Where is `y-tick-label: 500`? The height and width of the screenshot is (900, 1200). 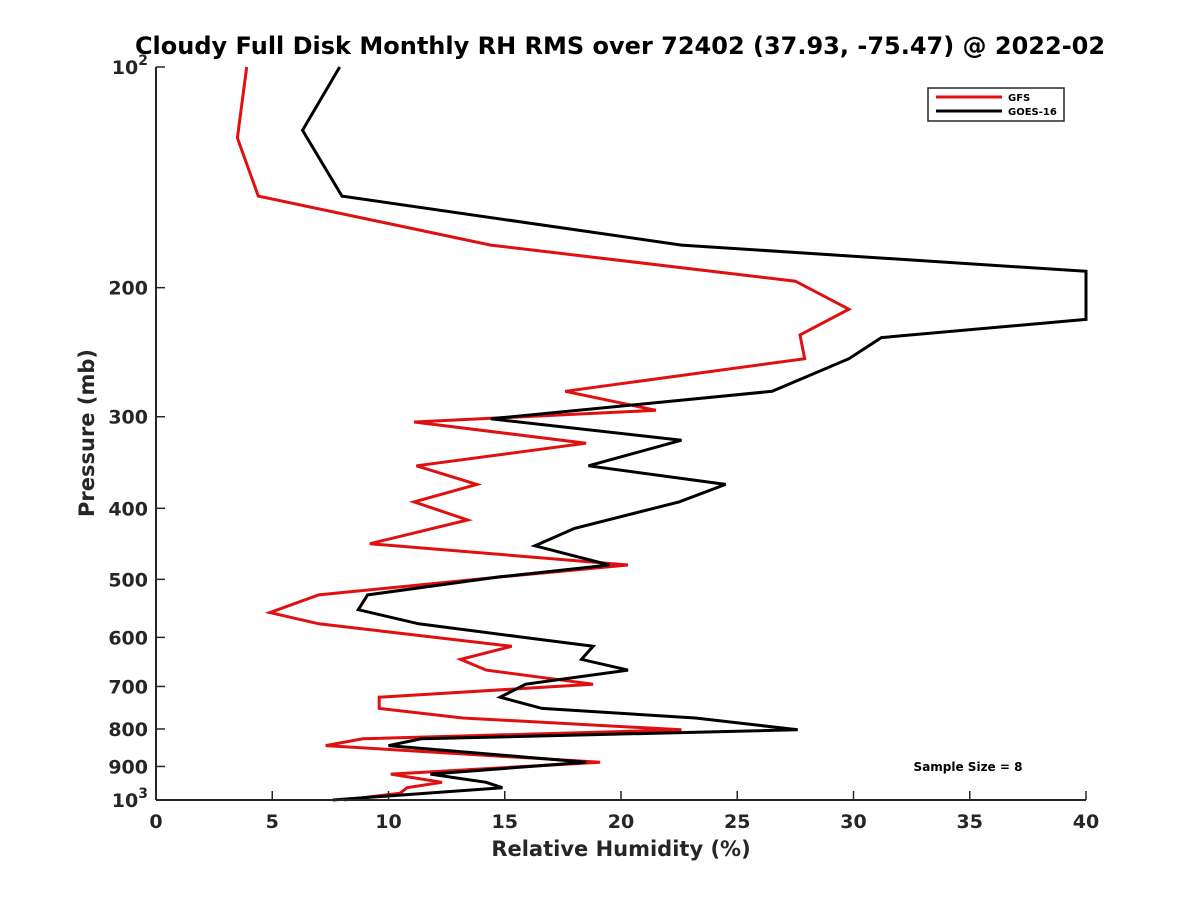
y-tick-label: 500 is located at coordinates (128, 580).